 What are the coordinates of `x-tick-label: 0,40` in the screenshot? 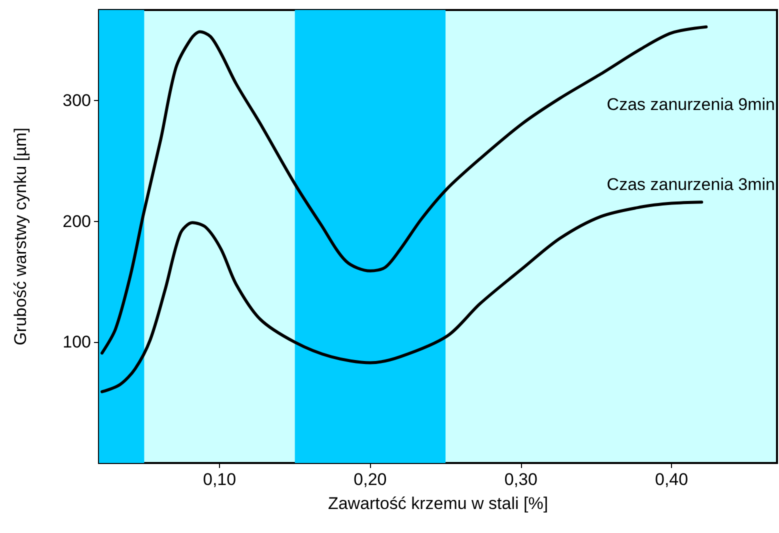 It's located at (671, 479).